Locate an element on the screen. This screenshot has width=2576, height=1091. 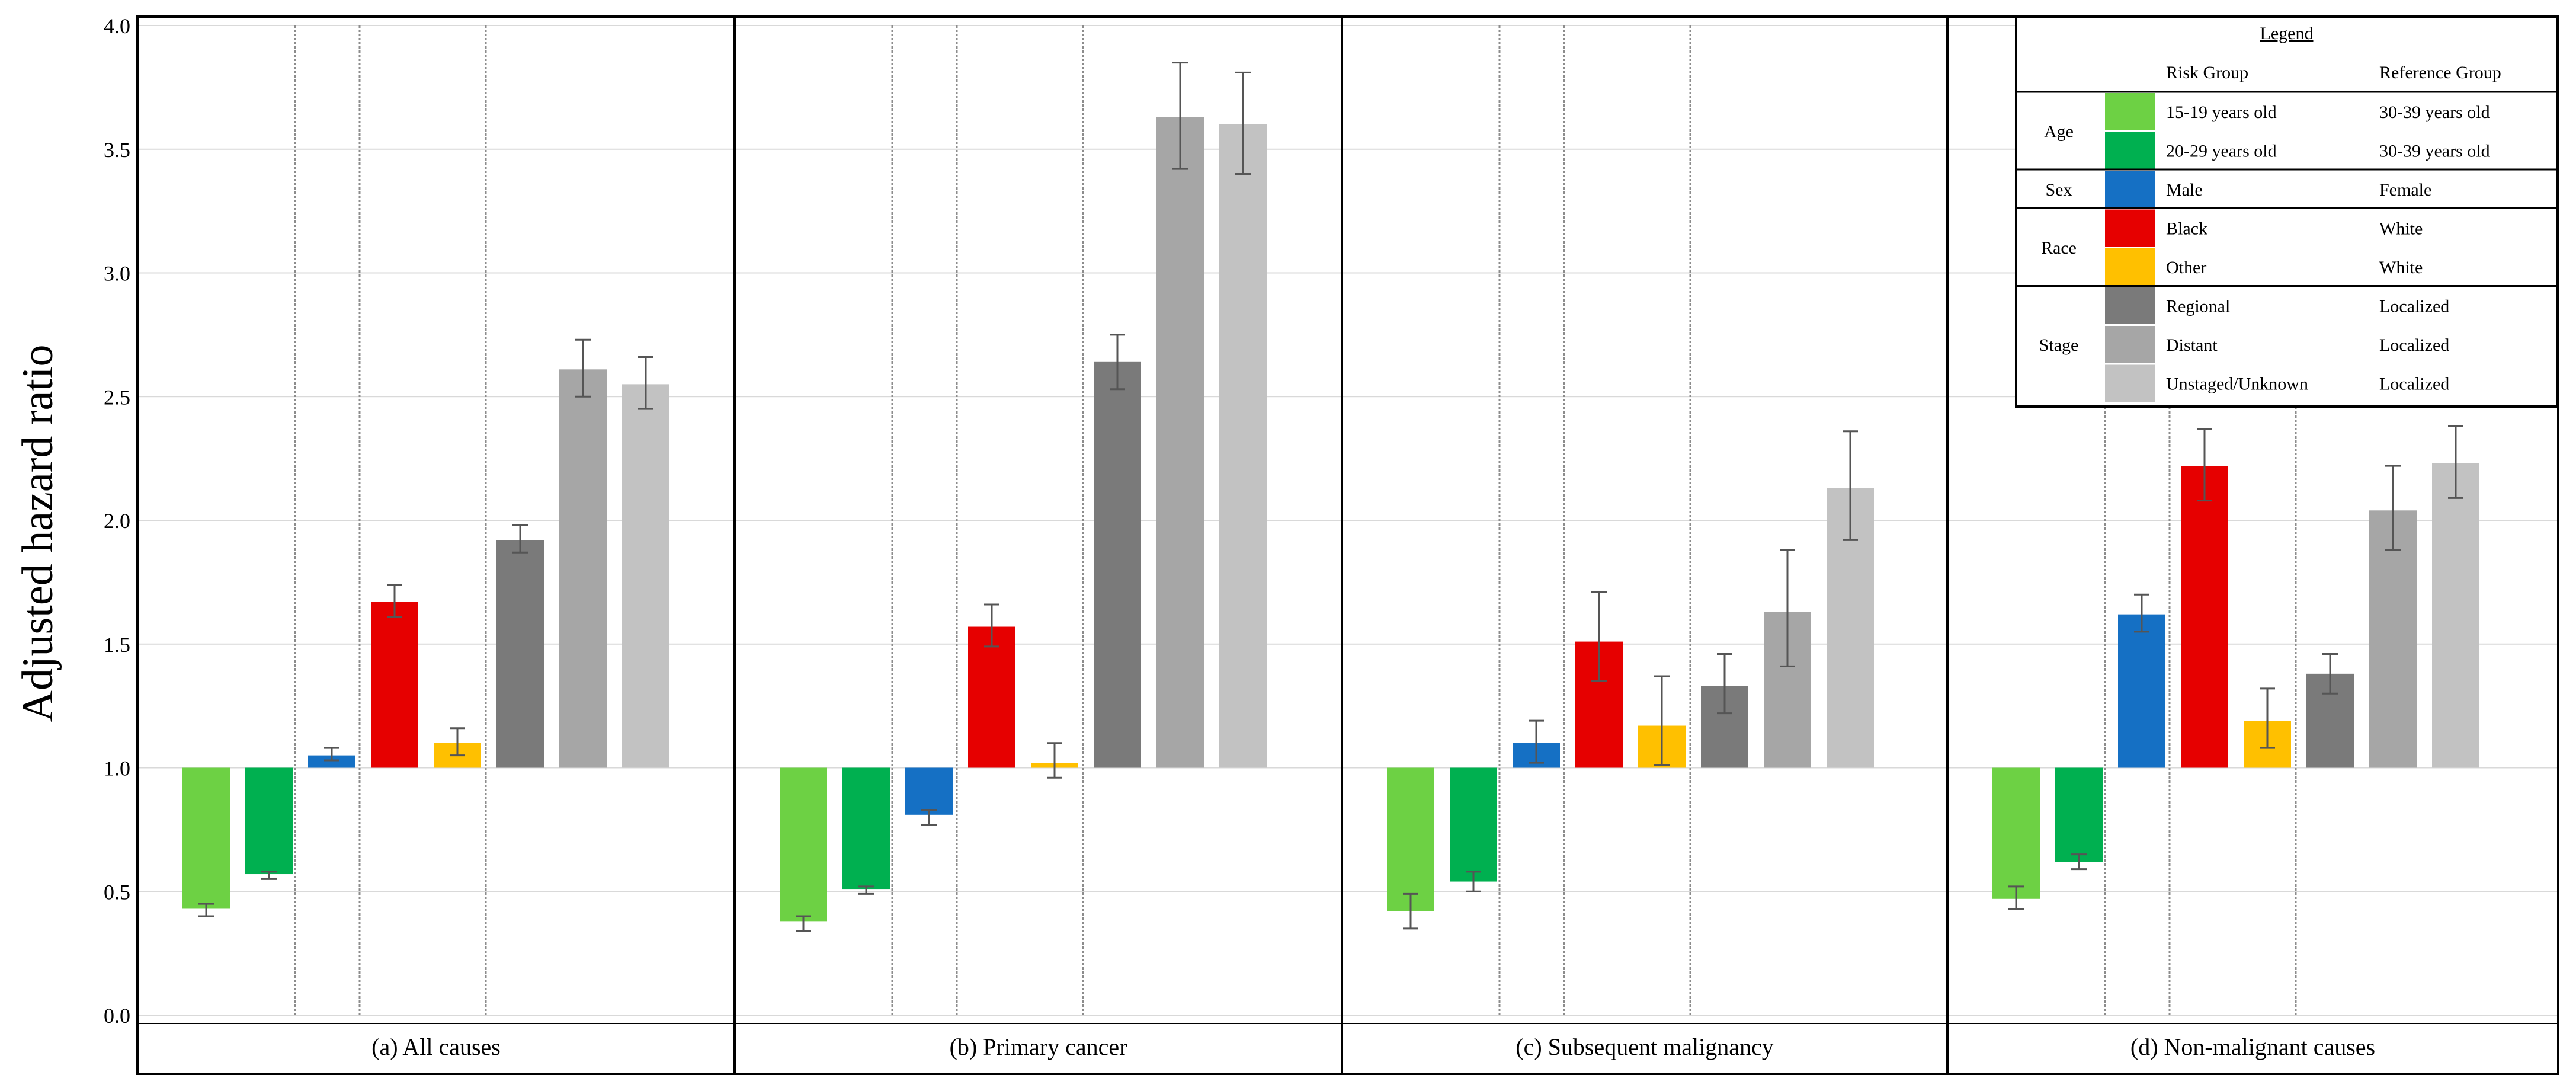
legend-risk-label: 15-19 years old is located at coordinates (2221, 112).